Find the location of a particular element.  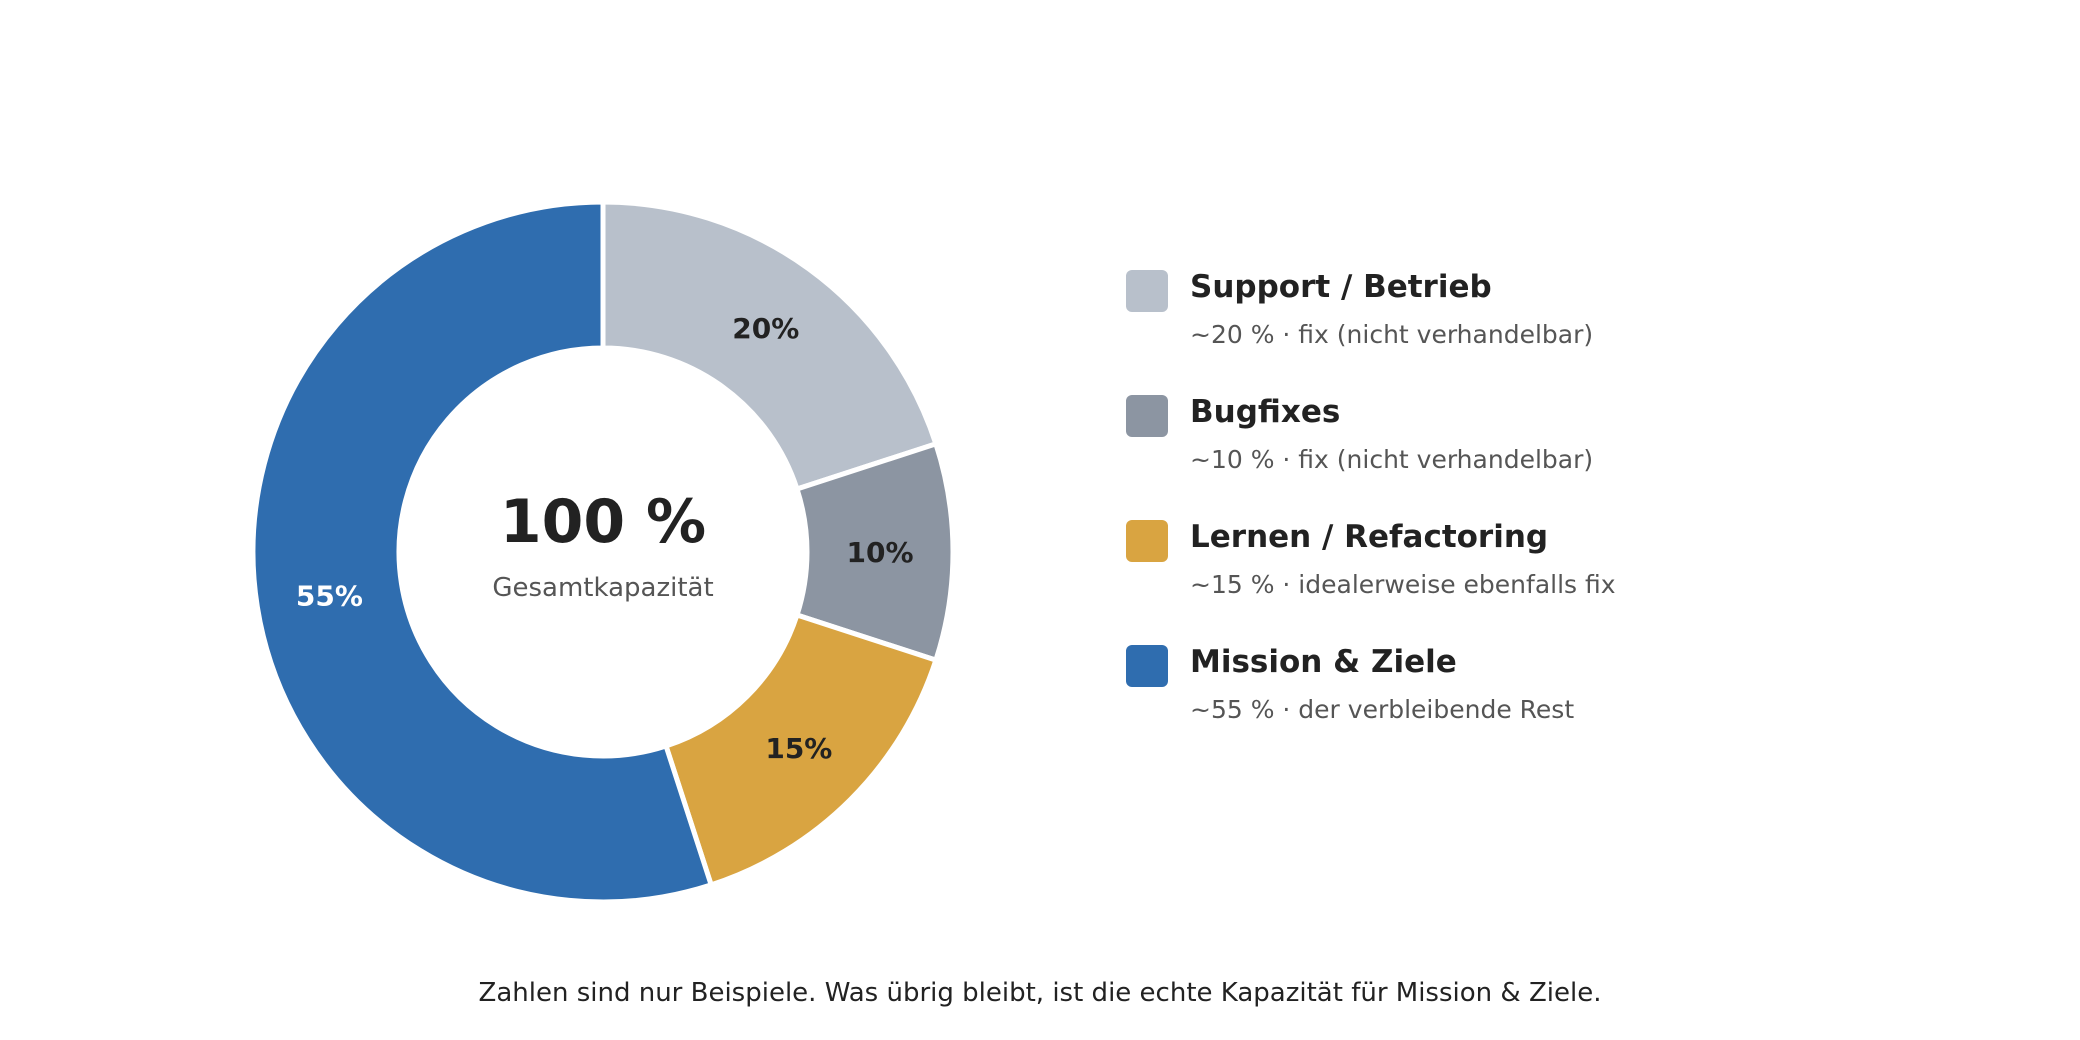

legend-description: ~10 % · fix (nicht verhandelbar) is located at coordinates (1392, 459).